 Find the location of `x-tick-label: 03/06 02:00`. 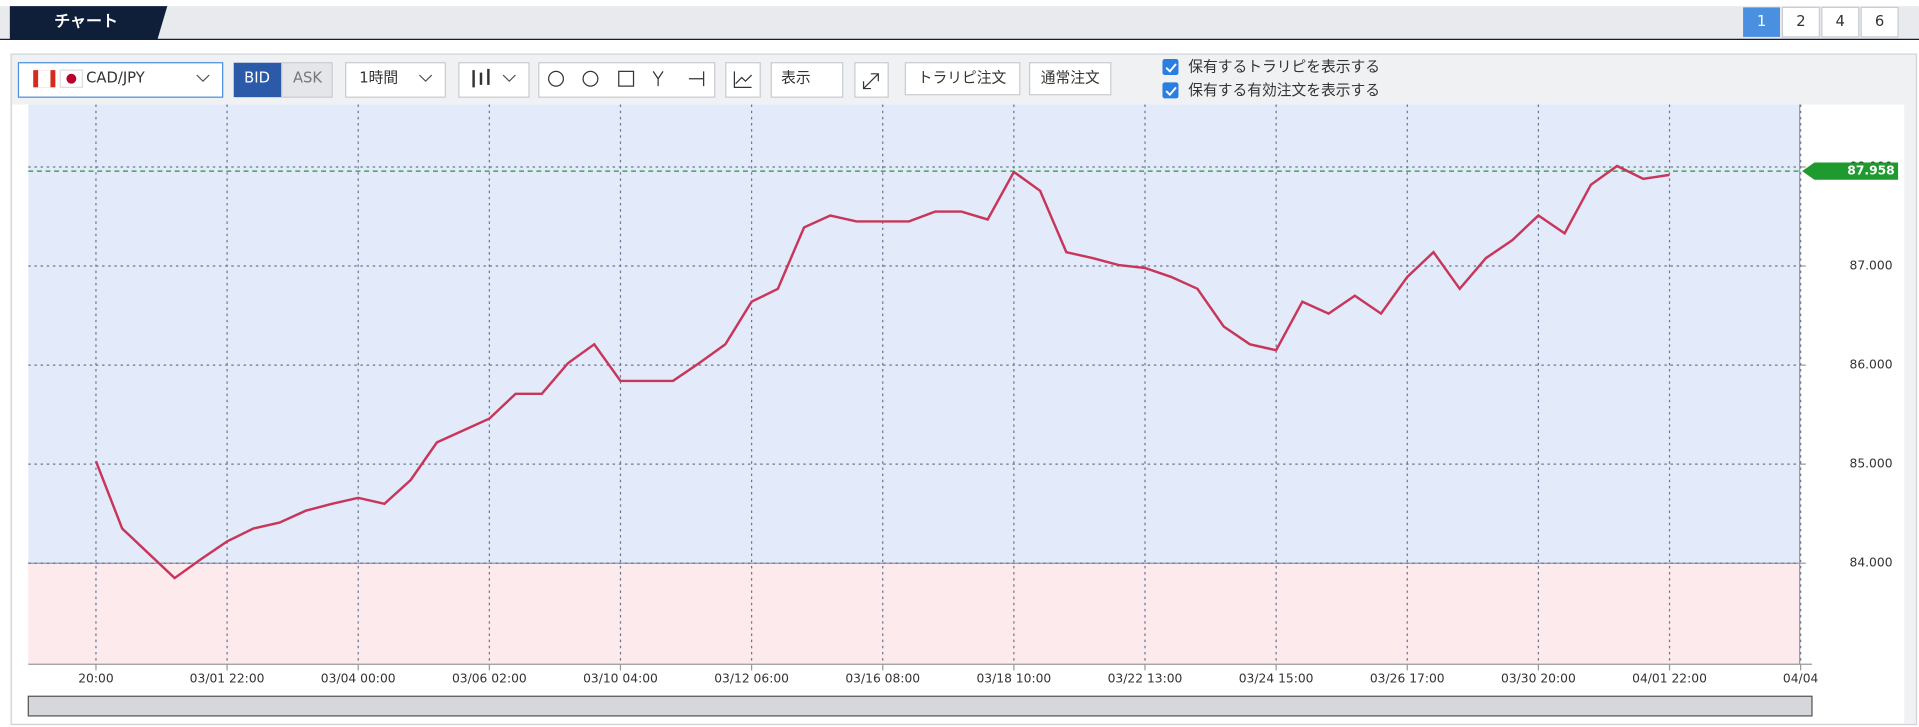

x-tick-label: 03/06 02:00 is located at coordinates (489, 679).